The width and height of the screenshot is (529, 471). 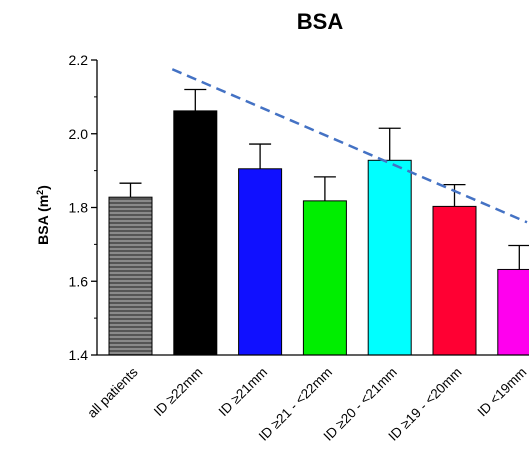 I want to click on y-axis-label-main: BSA (m, so click(x=43, y=220).